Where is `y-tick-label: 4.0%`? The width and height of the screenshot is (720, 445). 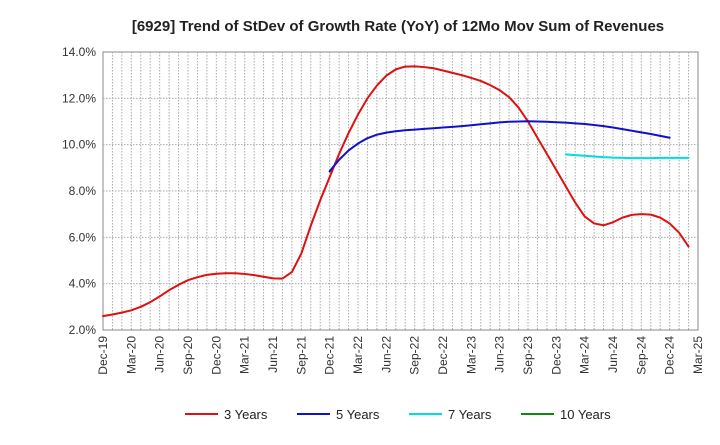 y-tick-label: 4.0% is located at coordinates (83, 284).